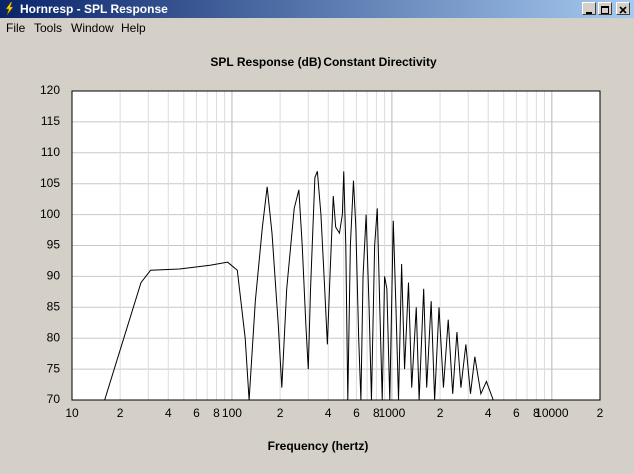 The image size is (634, 474). What do you see at coordinates (92, 28) in the screenshot?
I see `menu-item: Window` at bounding box center [92, 28].